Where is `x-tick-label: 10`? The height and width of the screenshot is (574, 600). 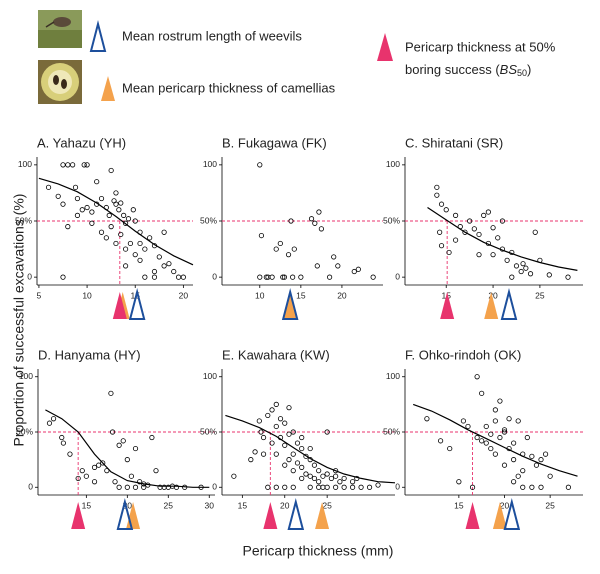 x-tick-label: 10 is located at coordinates (260, 295).